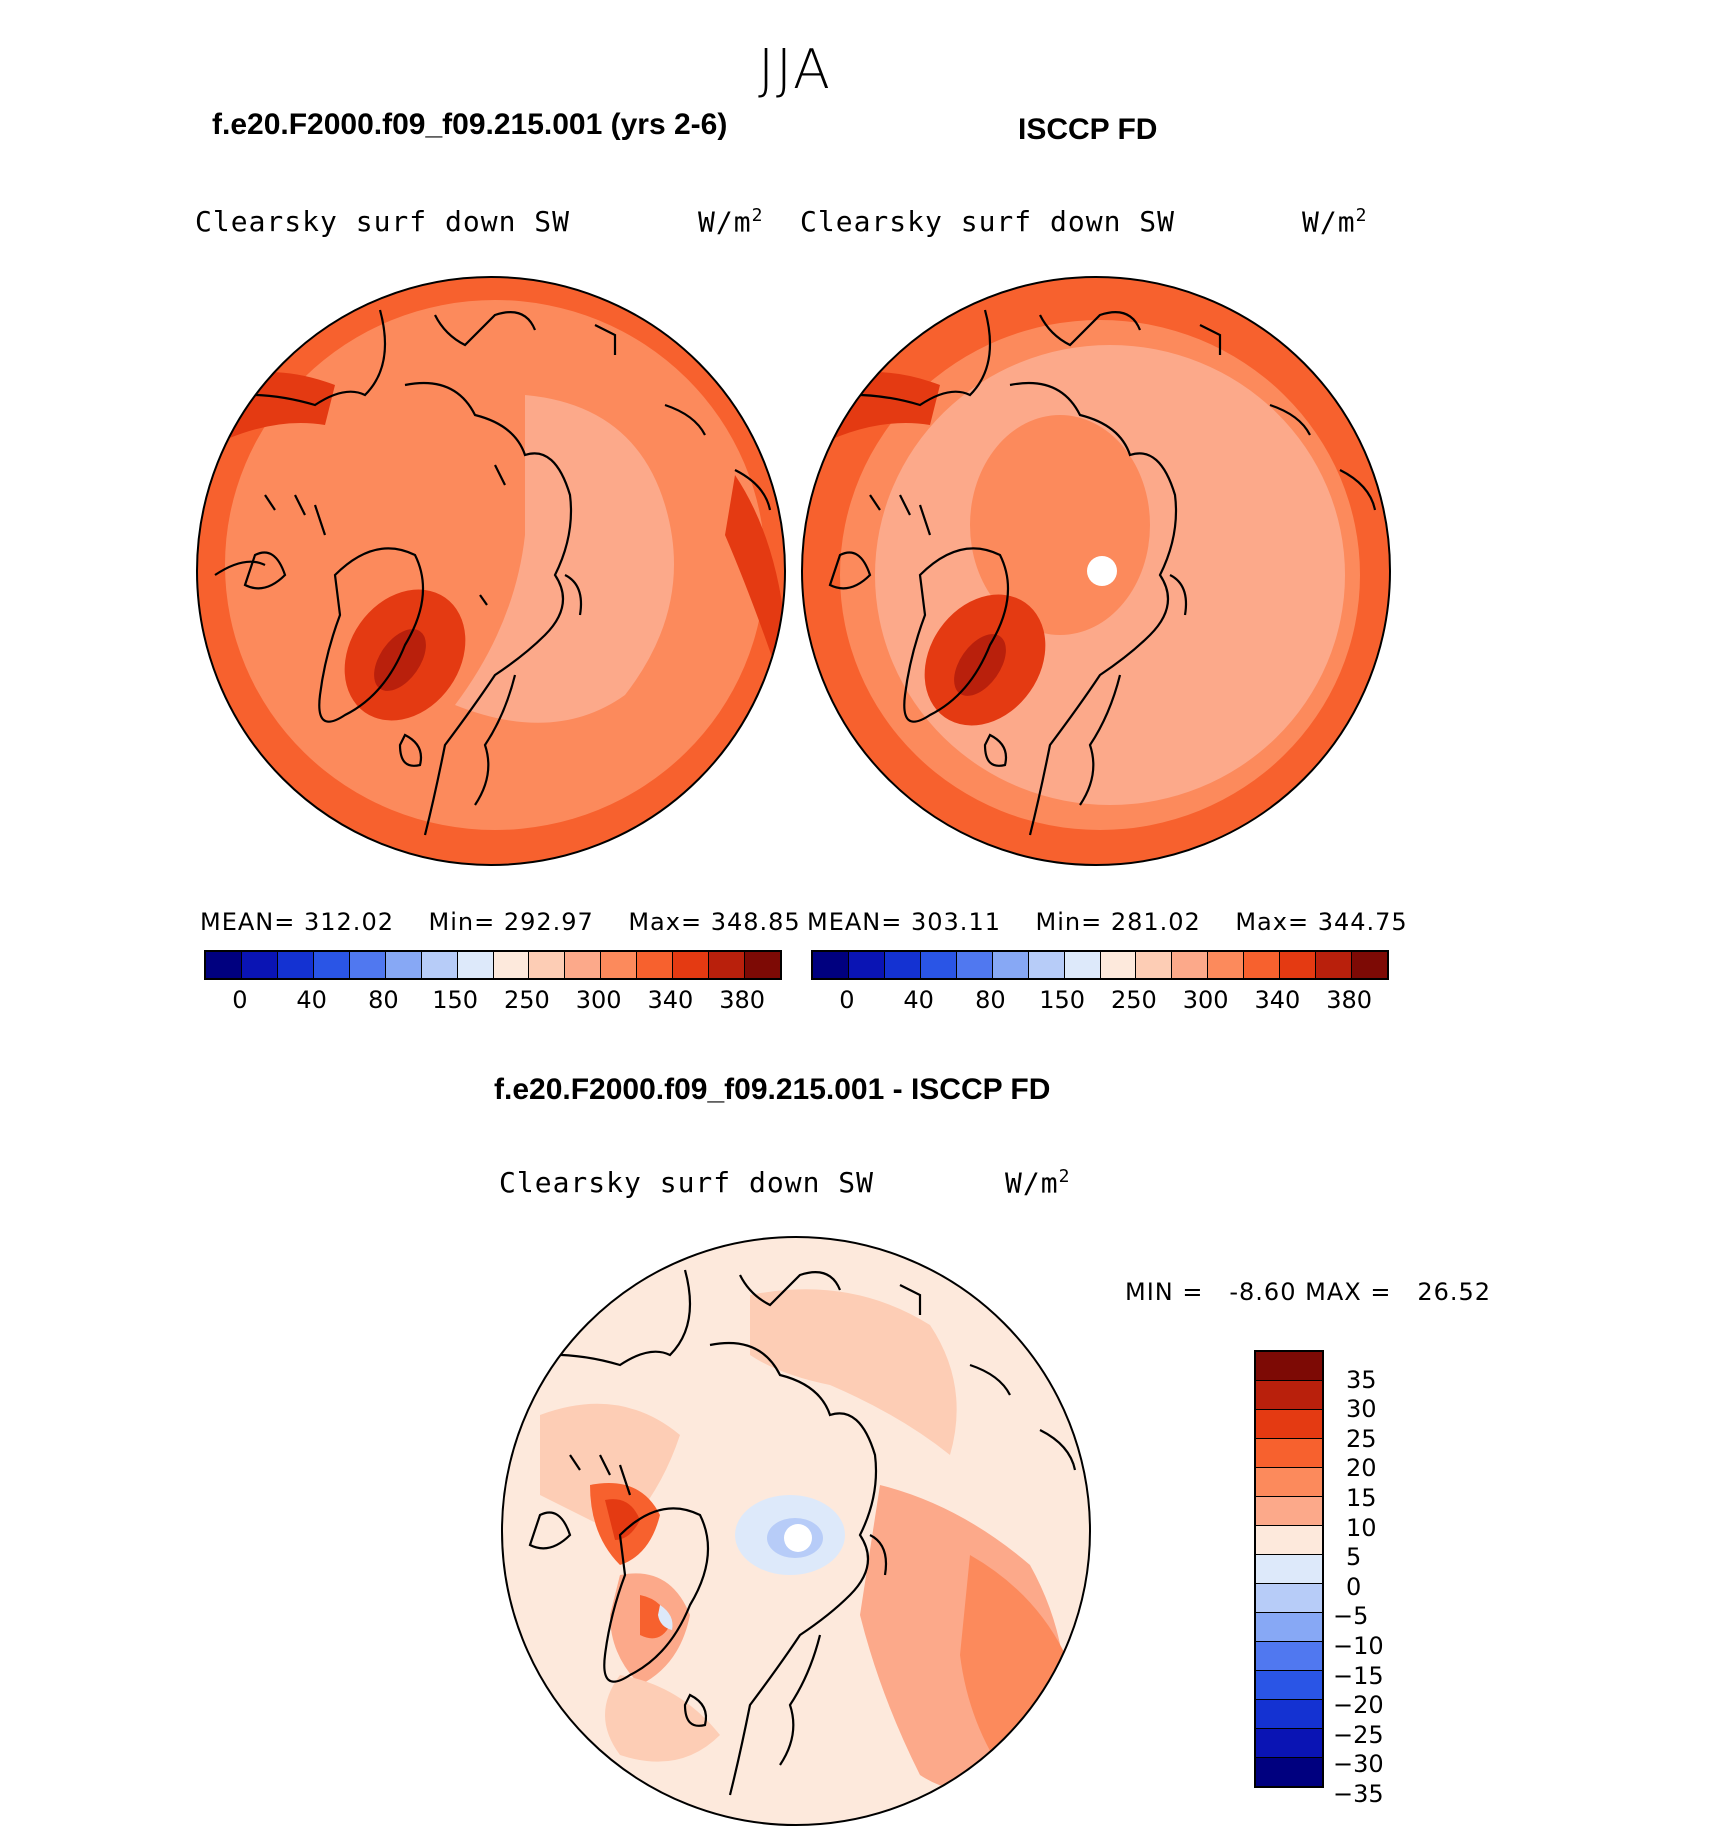  Describe the element at coordinates (1361, 1409) in the screenshot. I see `colorbar-tick-label: 30` at that location.